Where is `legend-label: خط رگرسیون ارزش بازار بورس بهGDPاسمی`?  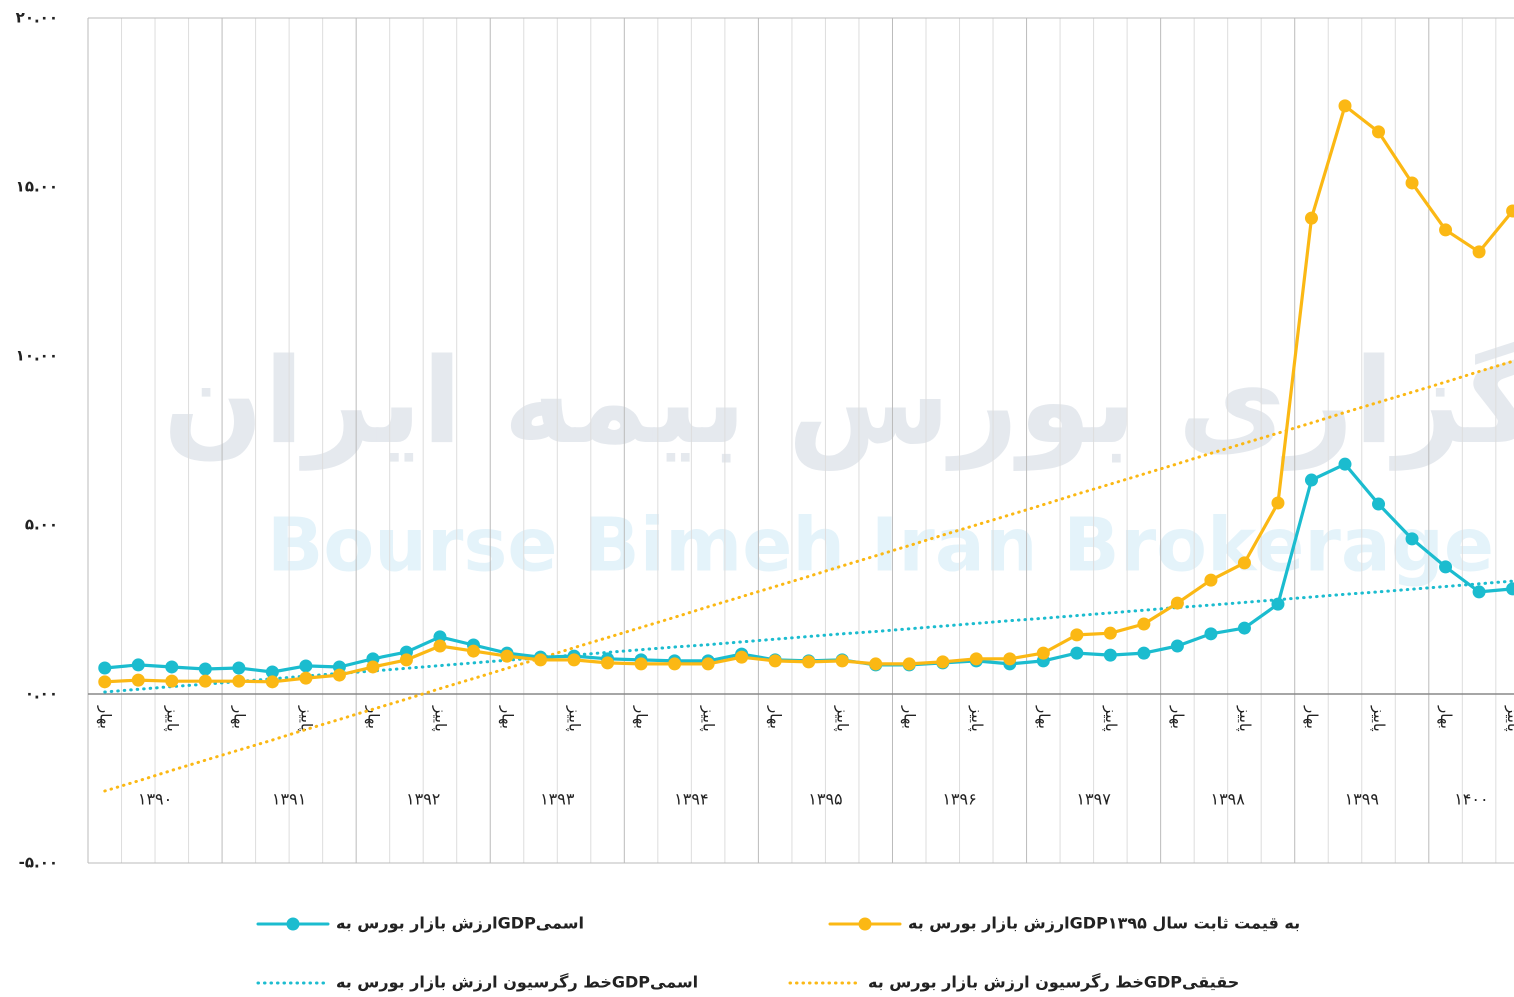 legend-label: خط رگرسیون ارزش بازار بورس بهGDPاسمی is located at coordinates (517, 982).